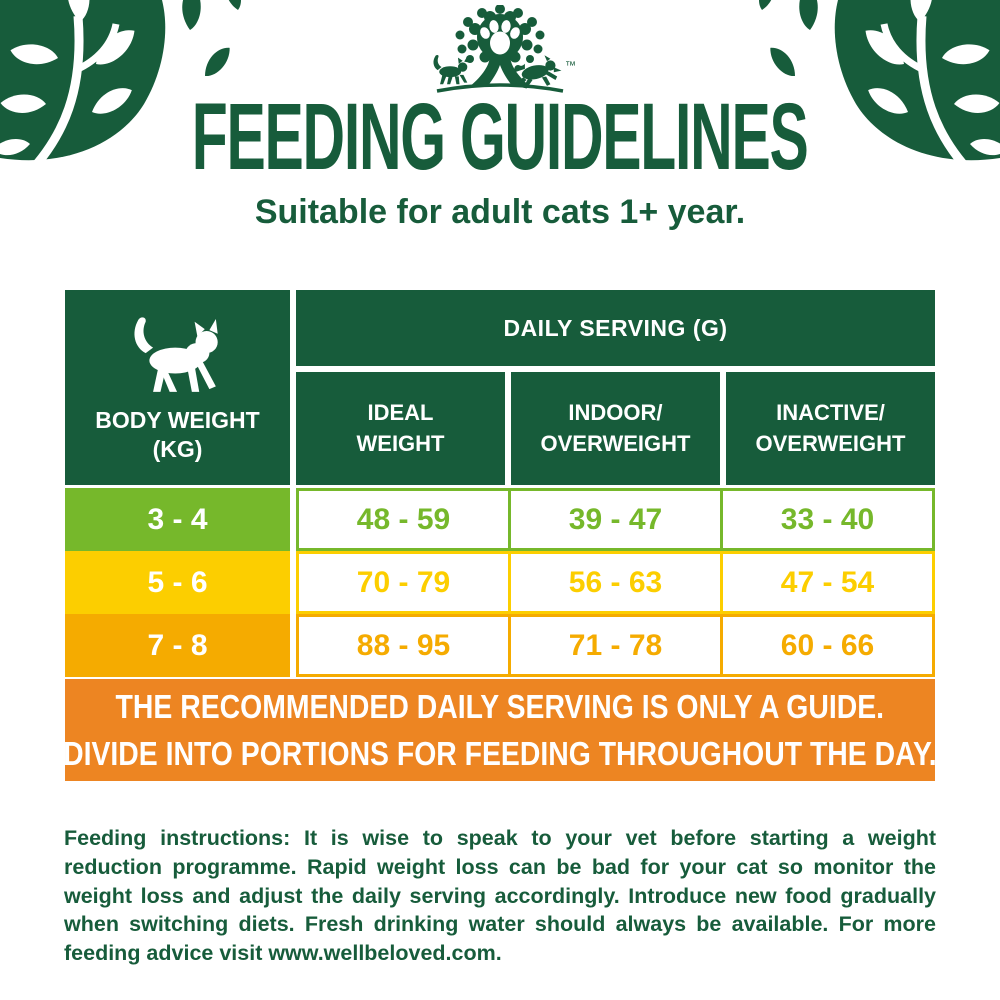 Image resolution: width=1000 pixels, height=1000 pixels. I want to click on leaf-decoration-right-icon, so click(878, 89).